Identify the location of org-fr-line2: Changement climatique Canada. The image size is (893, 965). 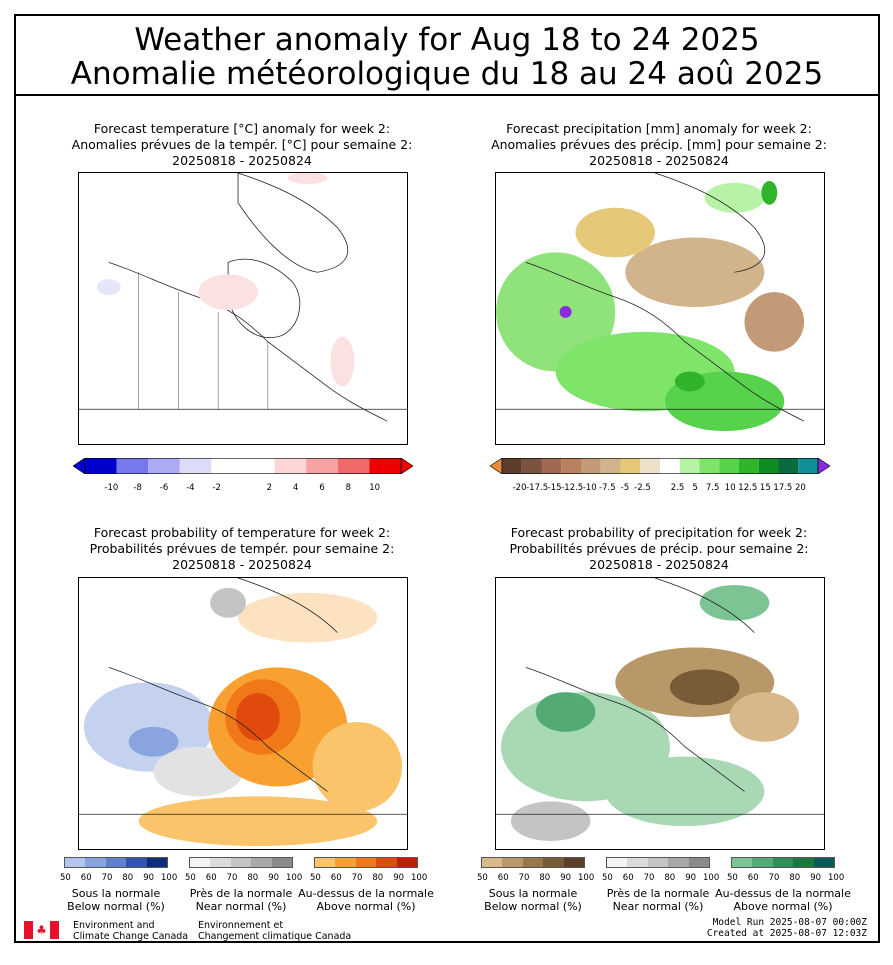
(275, 936).